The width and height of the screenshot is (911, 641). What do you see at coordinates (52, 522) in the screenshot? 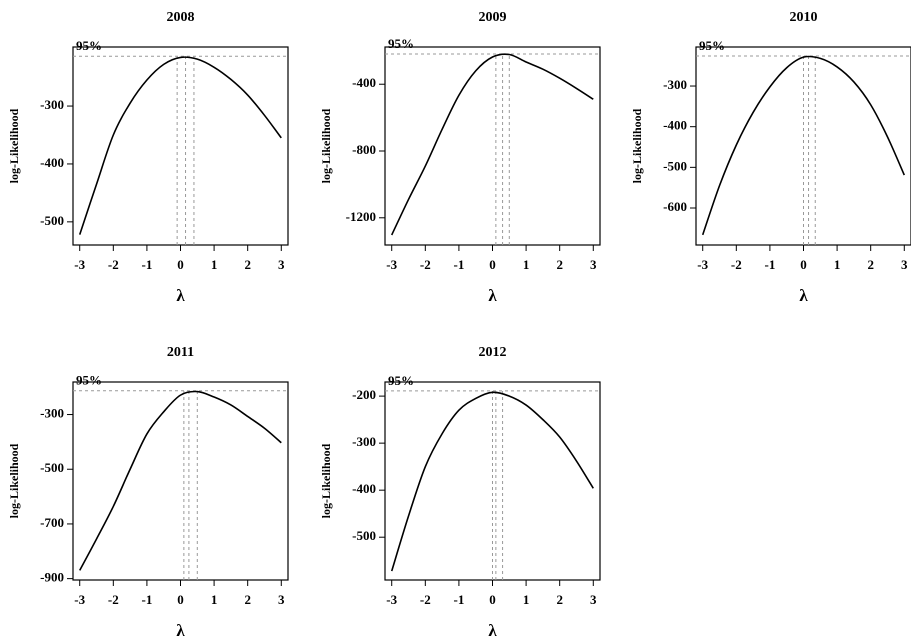
I see `y-tick-label: -700` at bounding box center [52, 522].